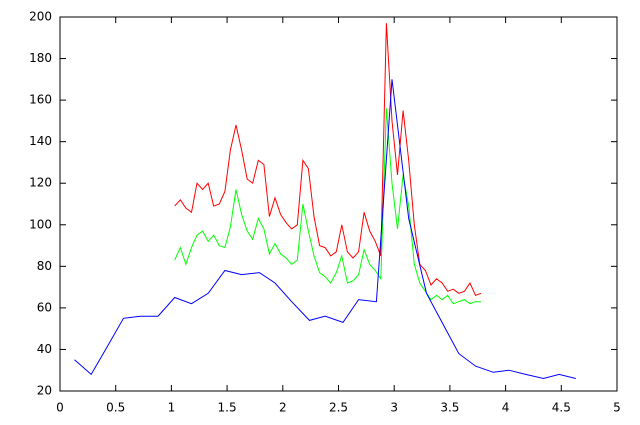 The width and height of the screenshot is (640, 425). What do you see at coordinates (40, 183) in the screenshot?
I see `y-tick-label: 120` at bounding box center [40, 183].